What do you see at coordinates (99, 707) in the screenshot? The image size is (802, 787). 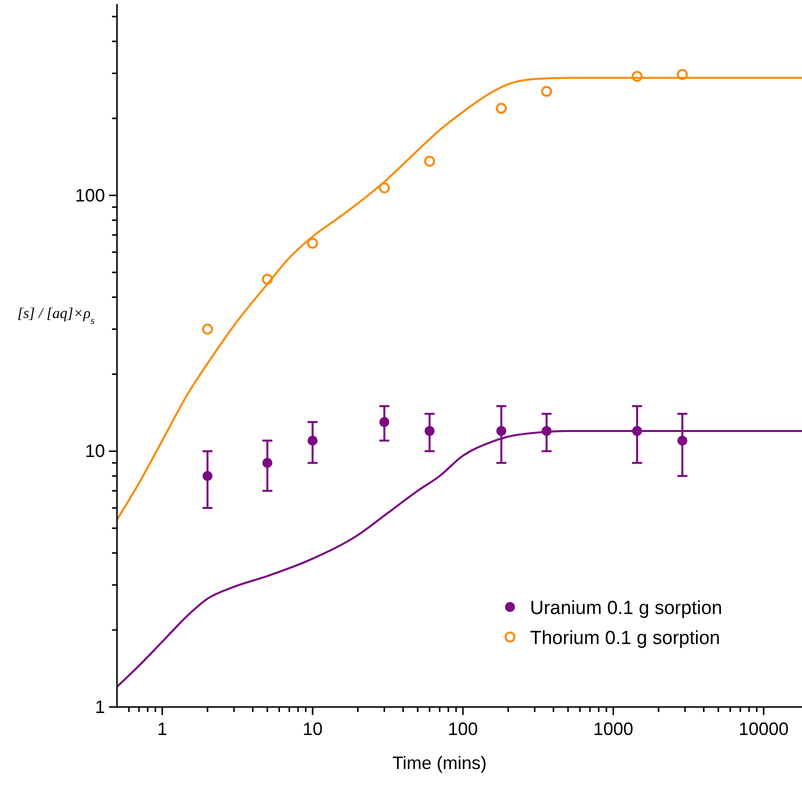 I see `y-tick-label: 1` at bounding box center [99, 707].